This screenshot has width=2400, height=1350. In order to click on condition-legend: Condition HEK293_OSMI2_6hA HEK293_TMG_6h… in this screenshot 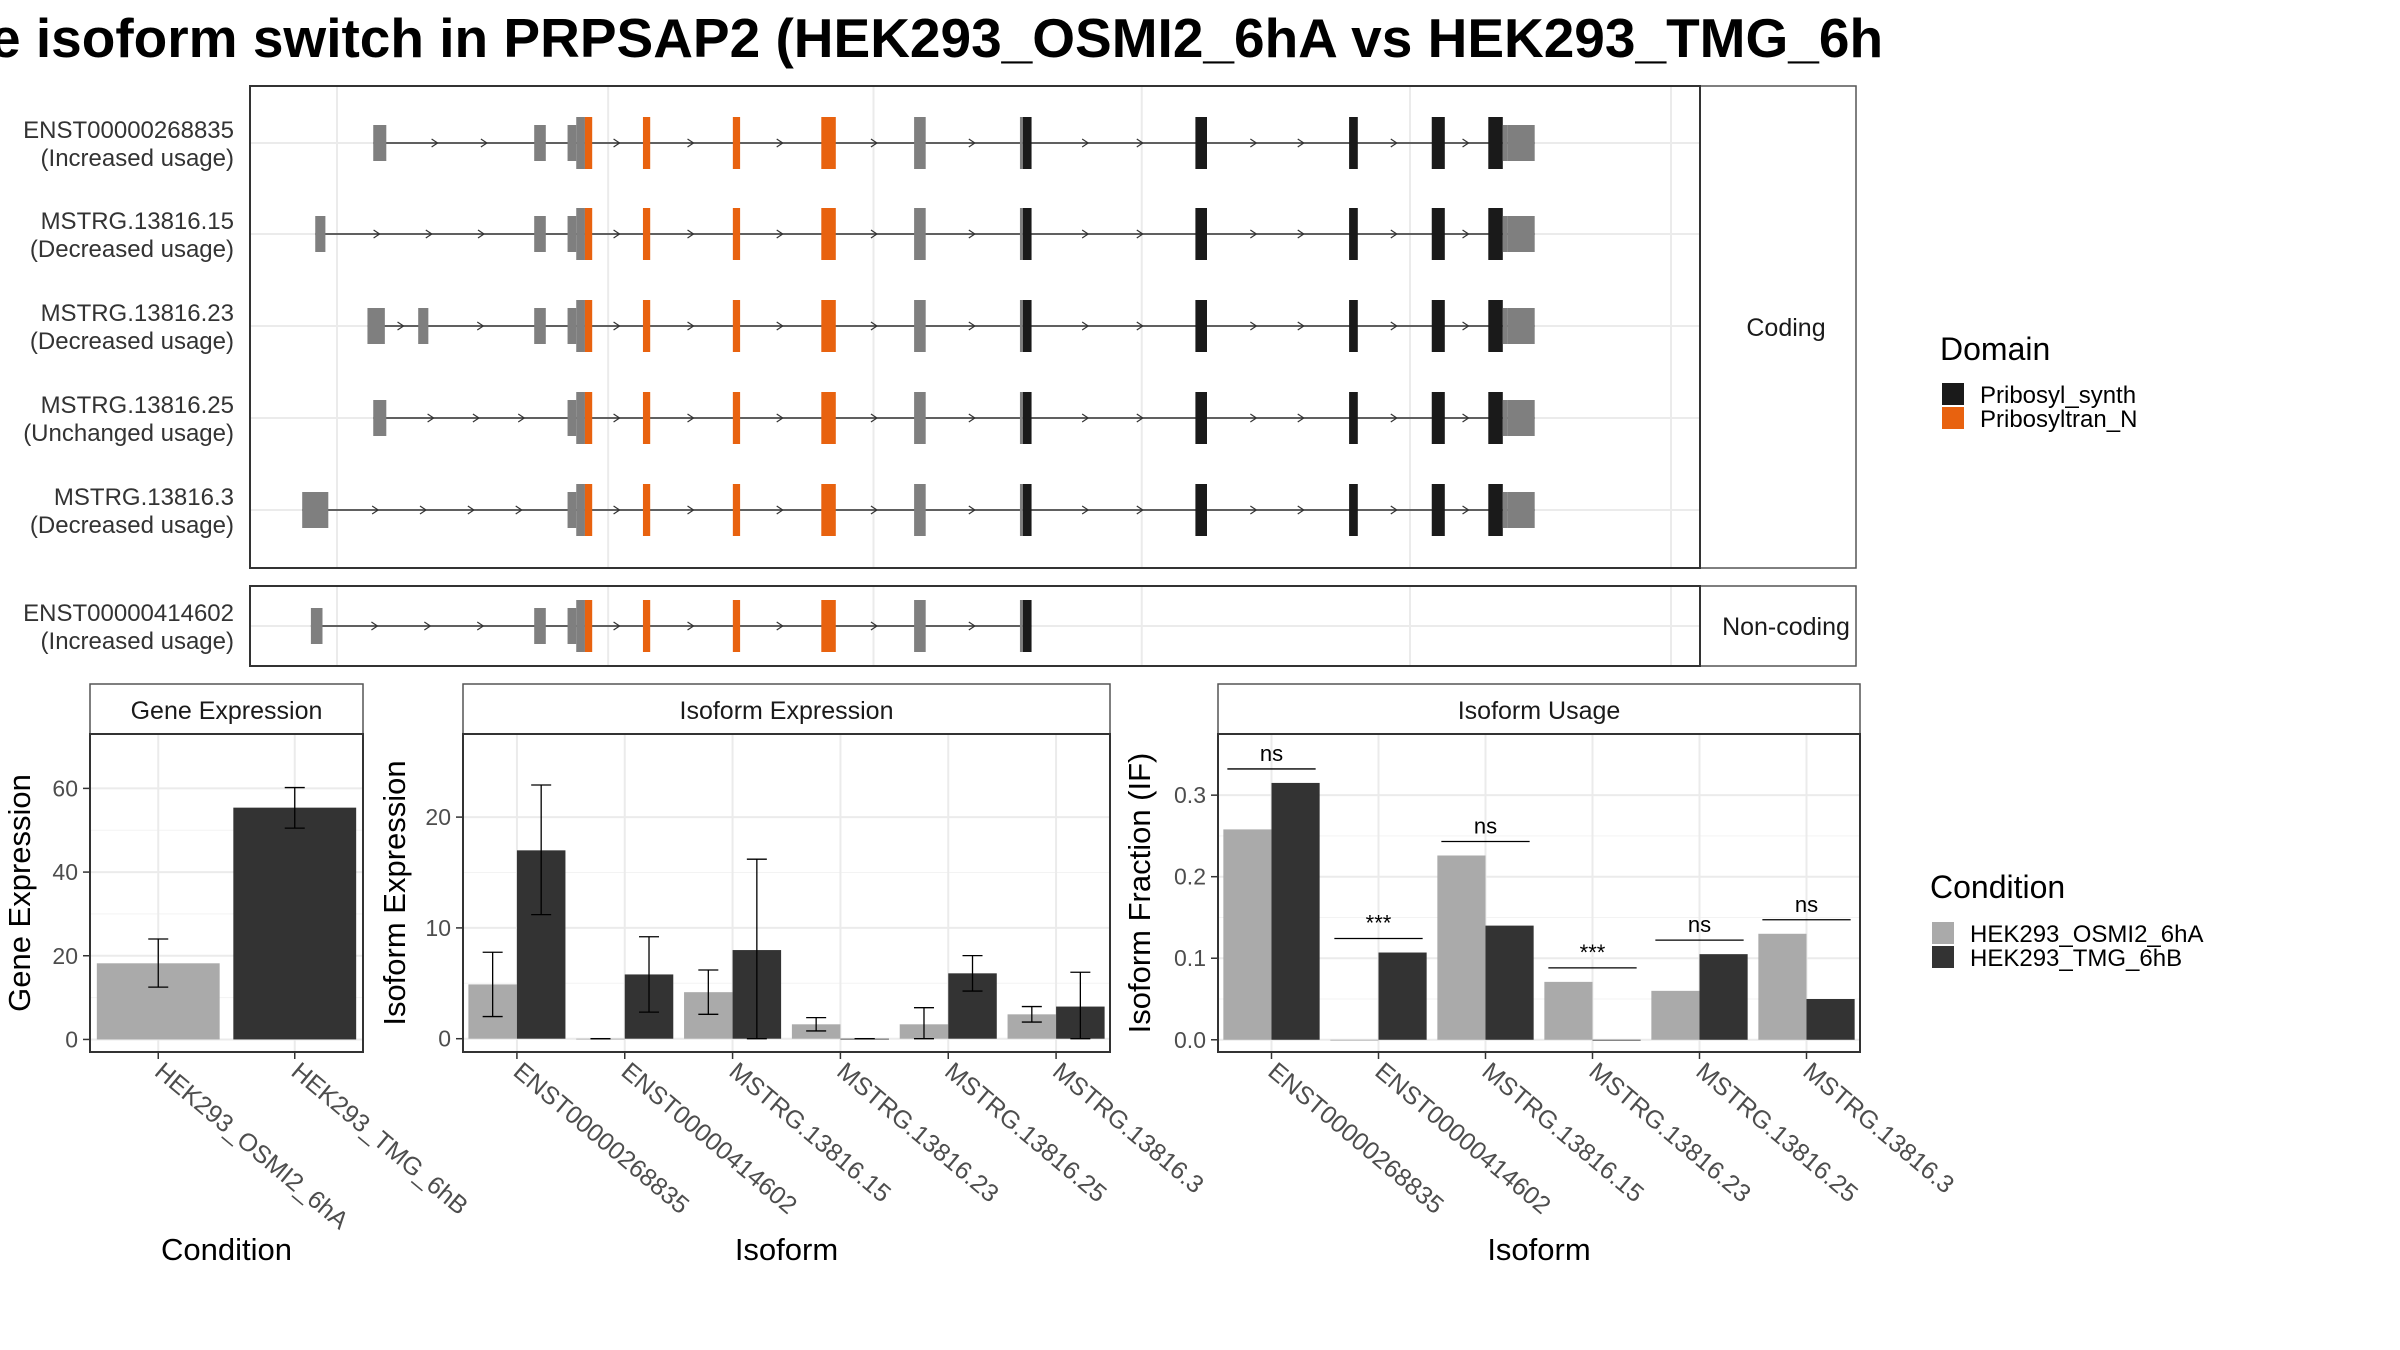, I will do `click(2066, 920)`.